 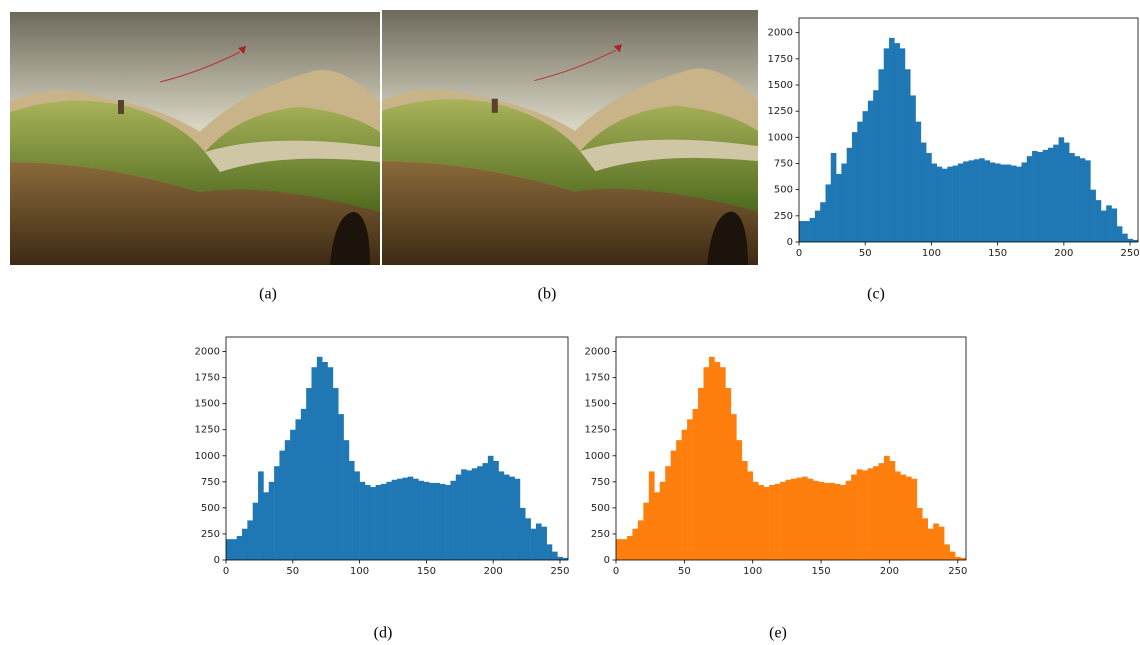 What do you see at coordinates (570, 137) in the screenshot?
I see `image-processed` at bounding box center [570, 137].